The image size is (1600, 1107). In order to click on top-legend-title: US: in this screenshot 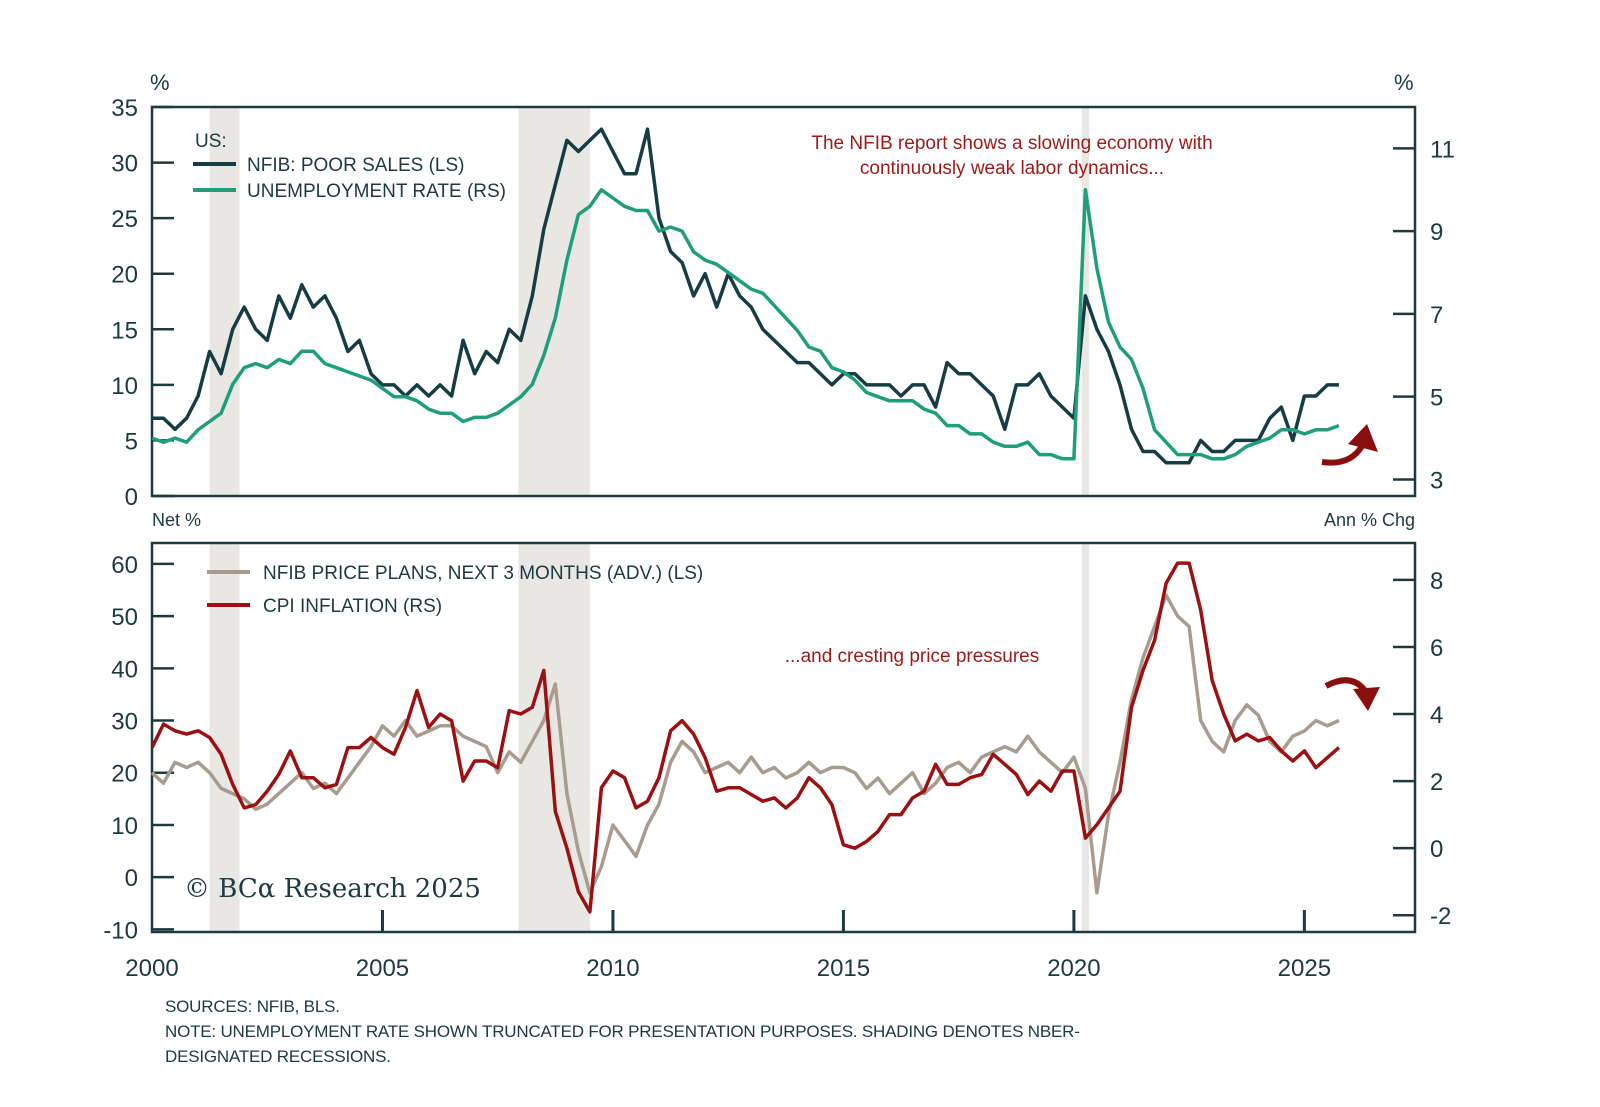, I will do `click(211, 141)`.